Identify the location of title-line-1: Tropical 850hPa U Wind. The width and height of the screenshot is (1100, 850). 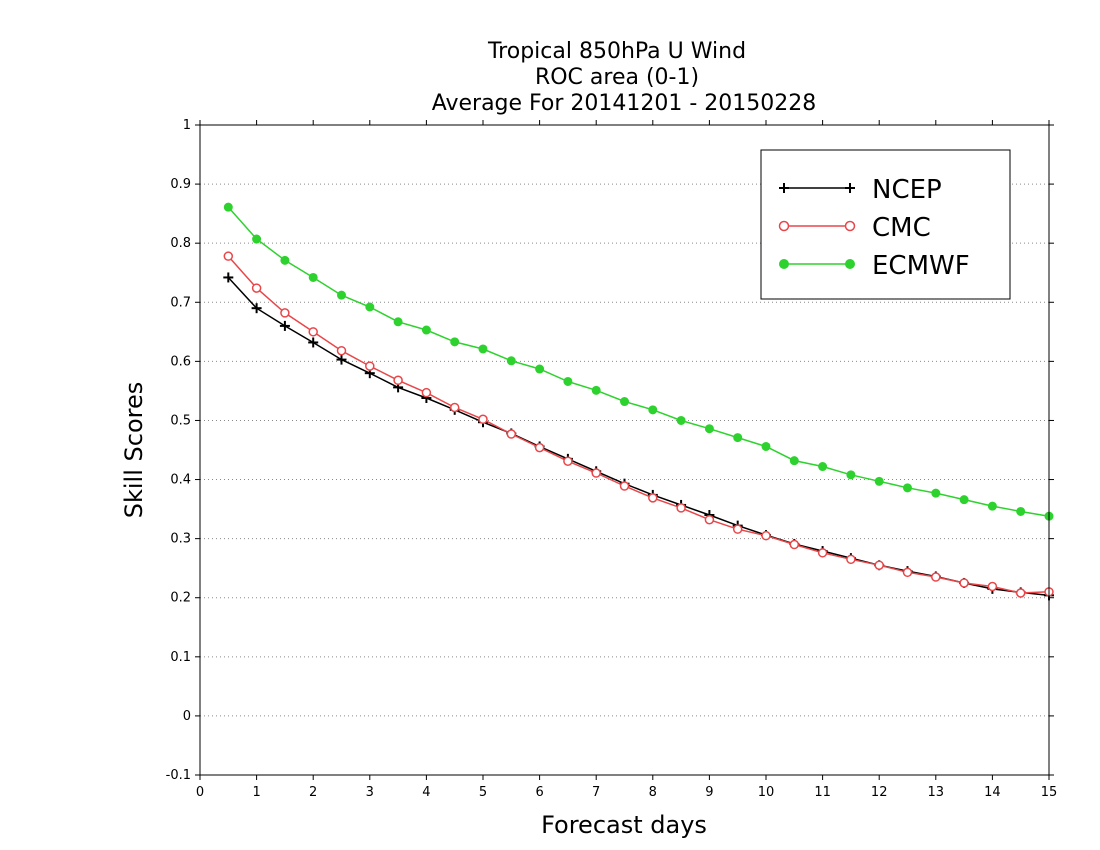
(616, 51).